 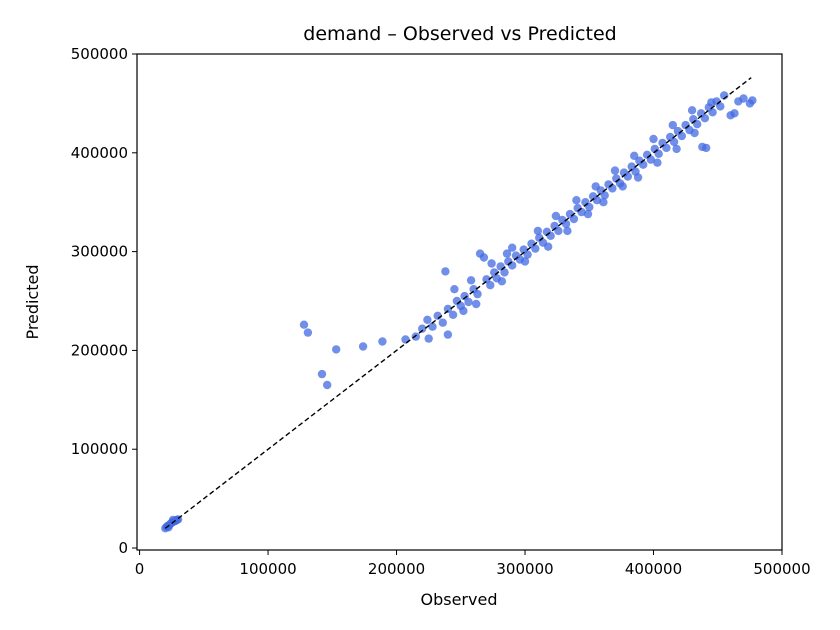 What do you see at coordinates (781, 569) in the screenshot?
I see `x-tick-label: 500000` at bounding box center [781, 569].